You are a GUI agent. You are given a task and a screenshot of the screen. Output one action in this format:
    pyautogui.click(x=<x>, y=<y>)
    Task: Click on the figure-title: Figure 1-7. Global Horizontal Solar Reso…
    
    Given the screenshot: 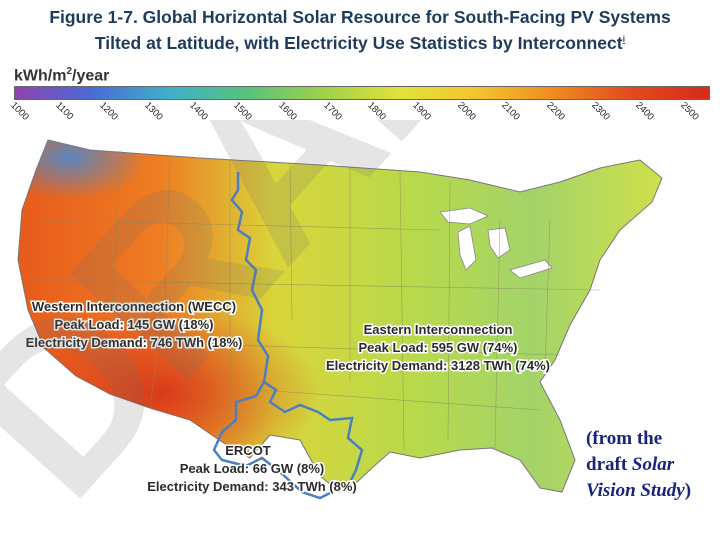 What is the action you would take?
    pyautogui.click(x=360, y=30)
    